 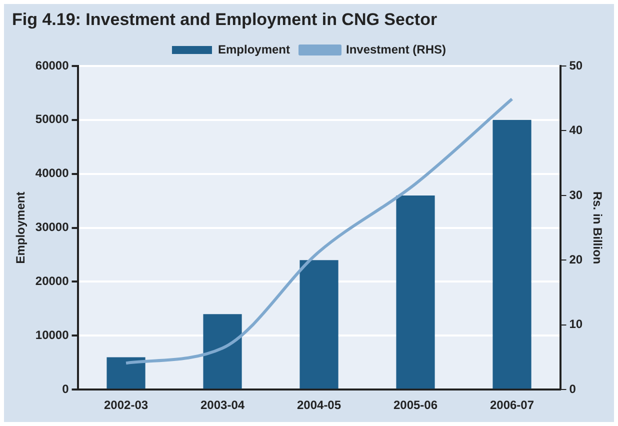 What do you see at coordinates (576, 130) in the screenshot?
I see `y2-tick-label: 40` at bounding box center [576, 130].